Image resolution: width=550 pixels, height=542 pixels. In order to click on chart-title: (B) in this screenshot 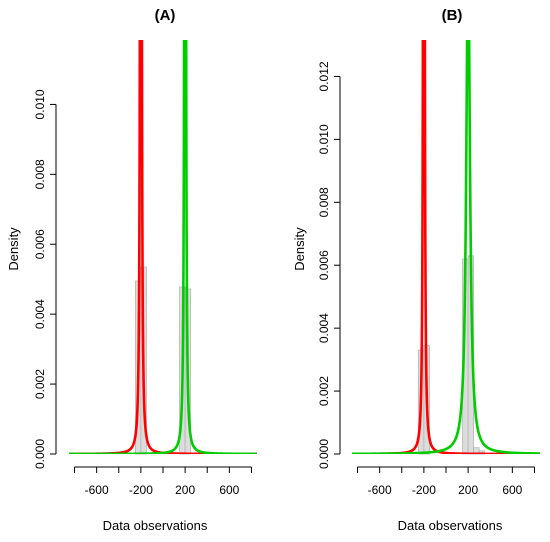, I will do `click(452, 15)`.